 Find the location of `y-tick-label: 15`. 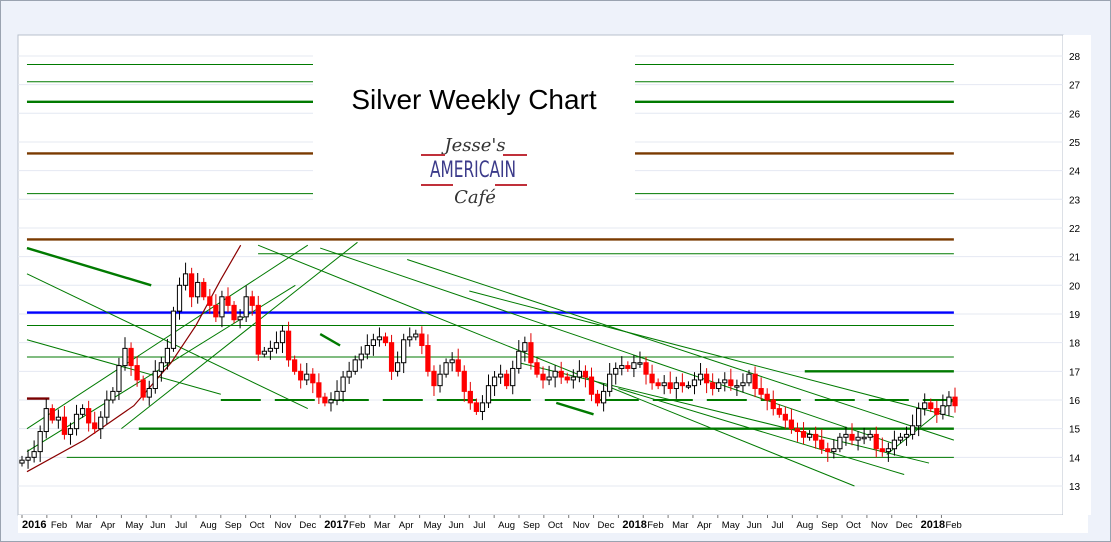

y-tick-label: 15 is located at coordinates (1075, 430).